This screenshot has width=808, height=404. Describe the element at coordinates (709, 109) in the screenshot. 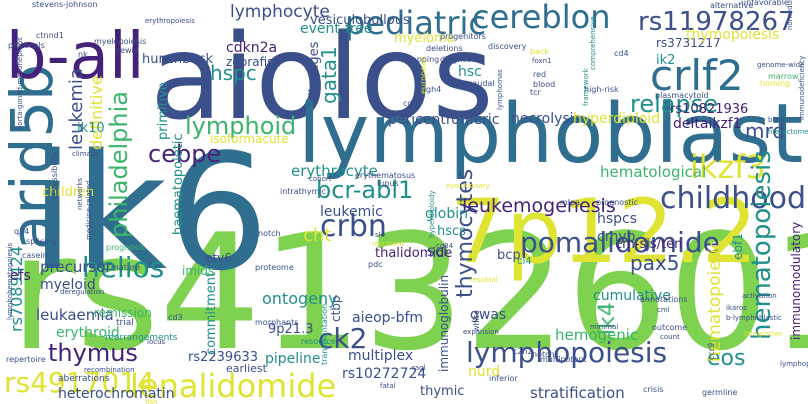

I see `word-rs10821936: rs10821936` at that location.